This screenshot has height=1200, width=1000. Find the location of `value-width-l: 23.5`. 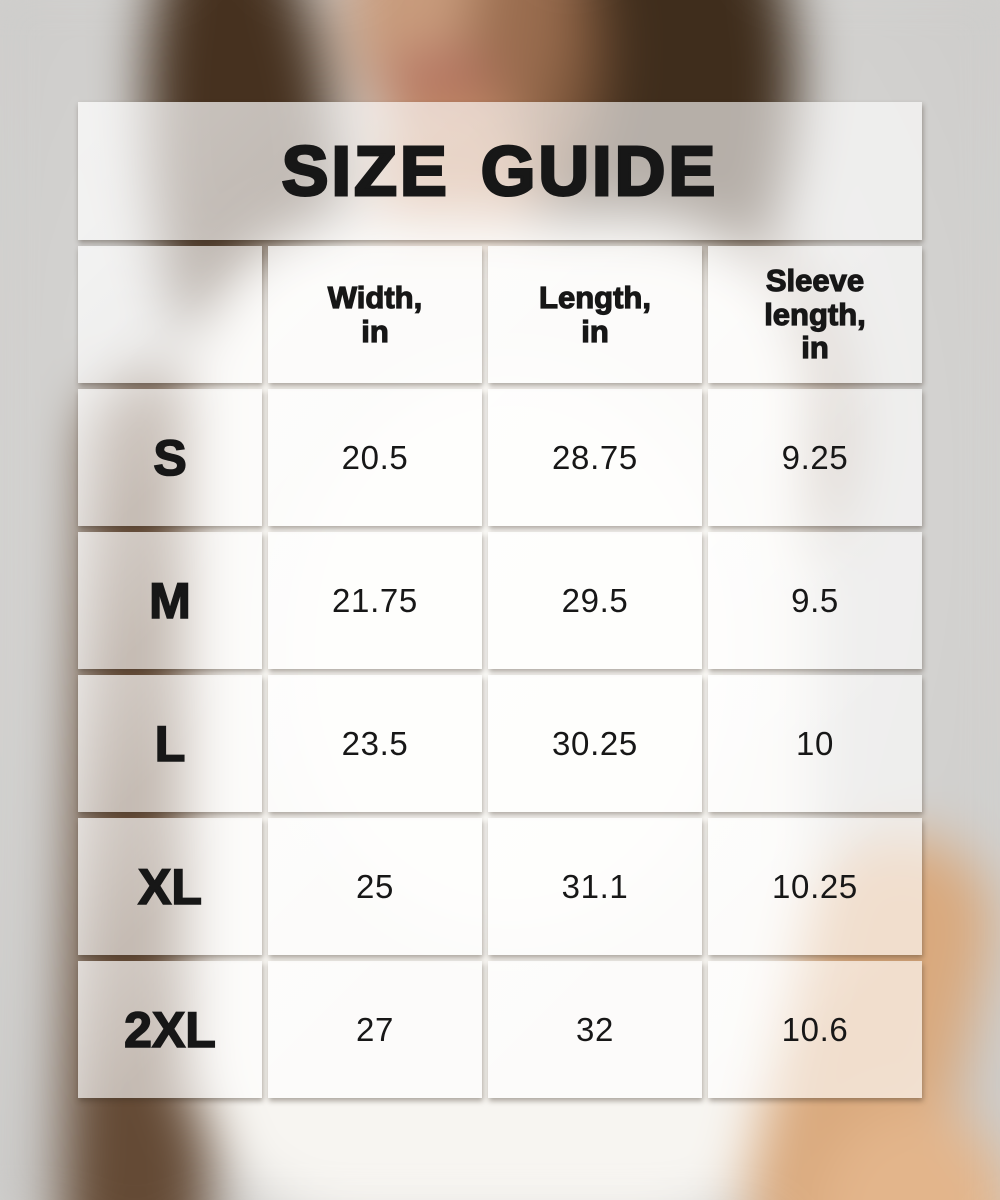

value-width-l: 23.5 is located at coordinates (375, 743).